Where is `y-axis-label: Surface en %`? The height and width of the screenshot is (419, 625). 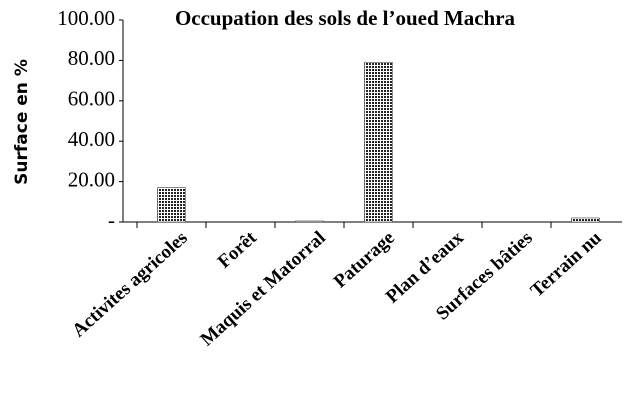
y-axis-label: Surface en % is located at coordinates (22, 122).